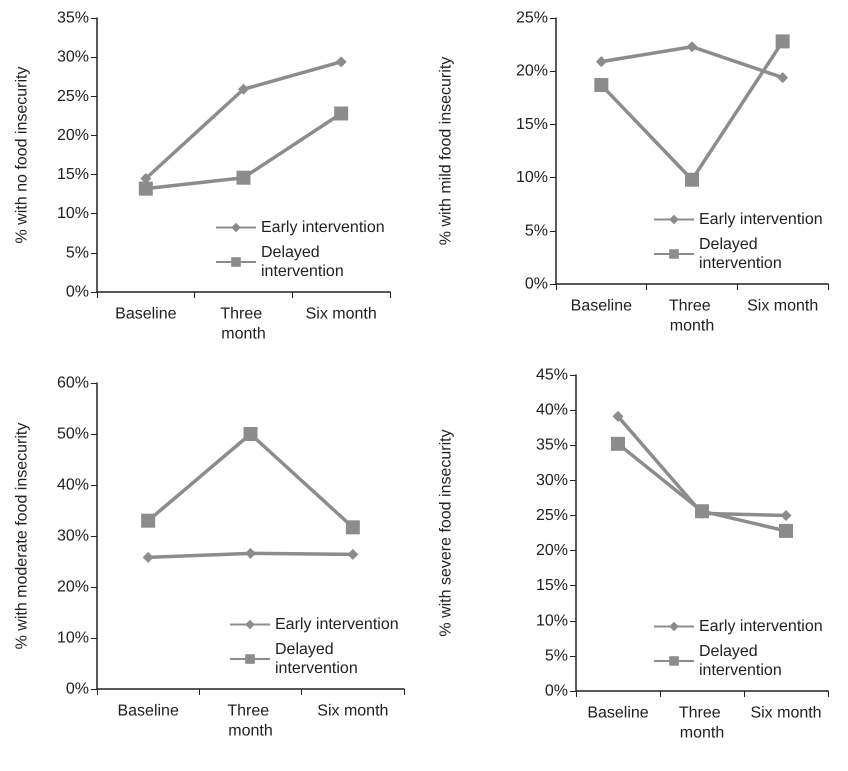 Image resolution: width=848 pixels, height=771 pixels. What do you see at coordinates (72, 434) in the screenshot?
I see `y-tick-label: 50%` at bounding box center [72, 434].